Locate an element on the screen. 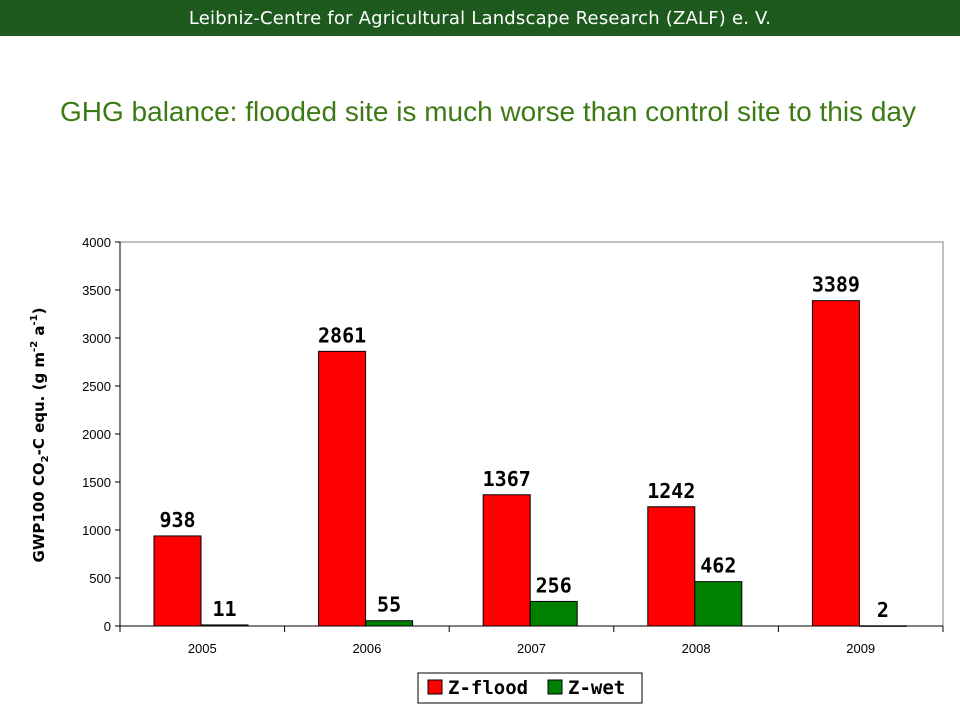 The height and width of the screenshot is (720, 960). legend-swatch-flood is located at coordinates (435, 687).